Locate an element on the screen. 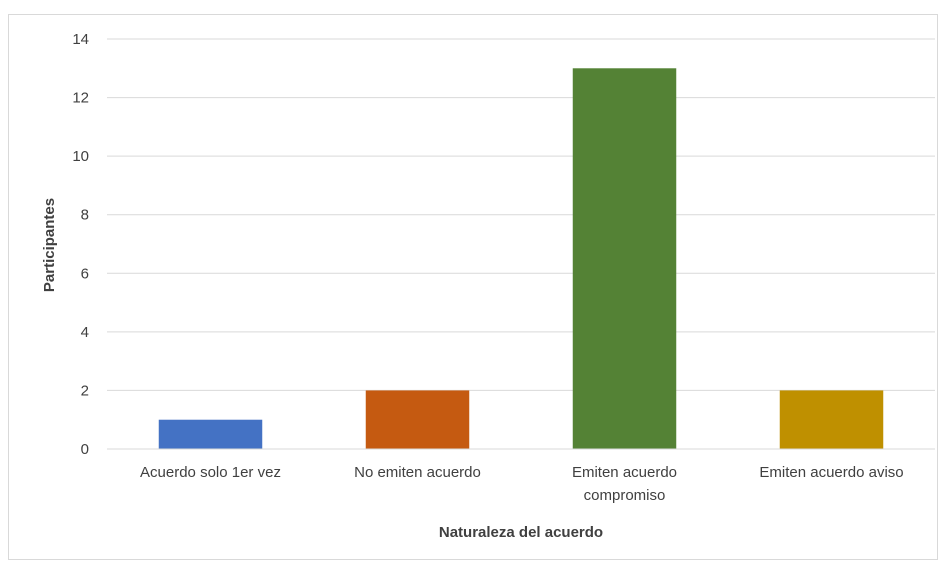  y-axis-title: Participantes is located at coordinates (49, 245).